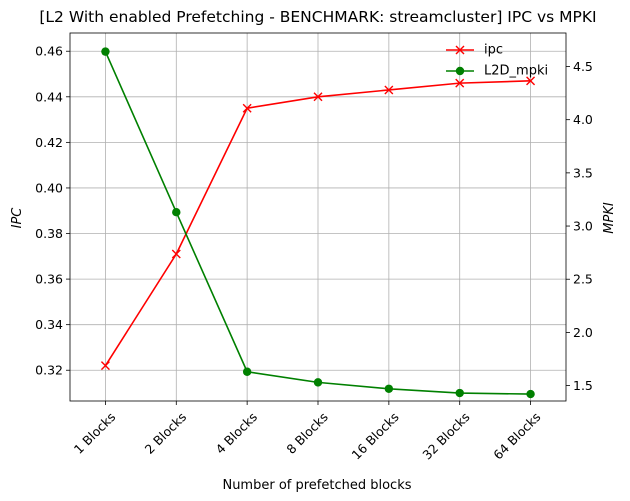 This screenshot has height=501, width=630. I want to click on y-tick-label-left: 0.46, so click(49, 51).